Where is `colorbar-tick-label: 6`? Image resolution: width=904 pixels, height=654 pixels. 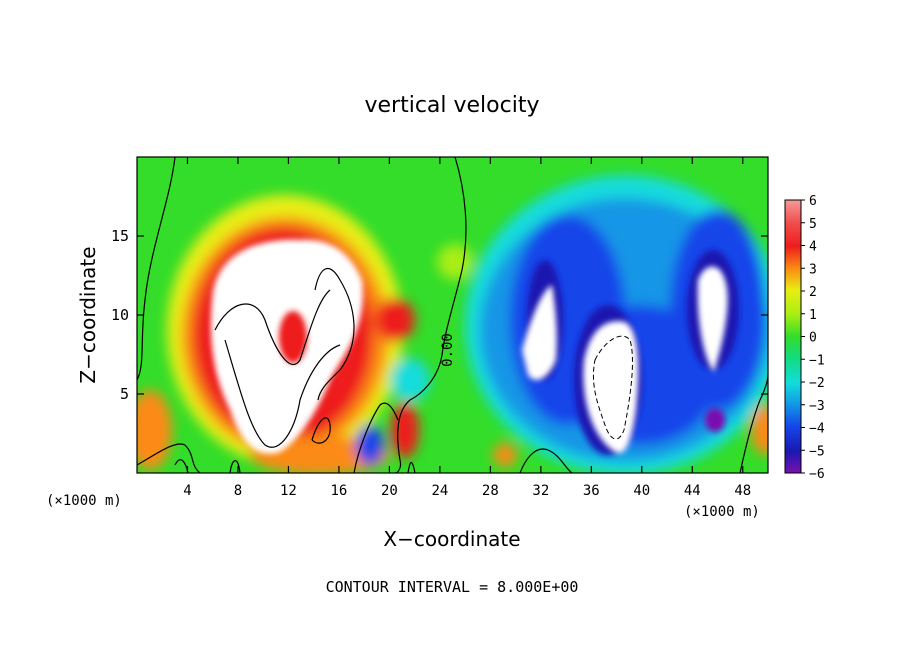
colorbar-tick-label: 6 is located at coordinates (813, 201).